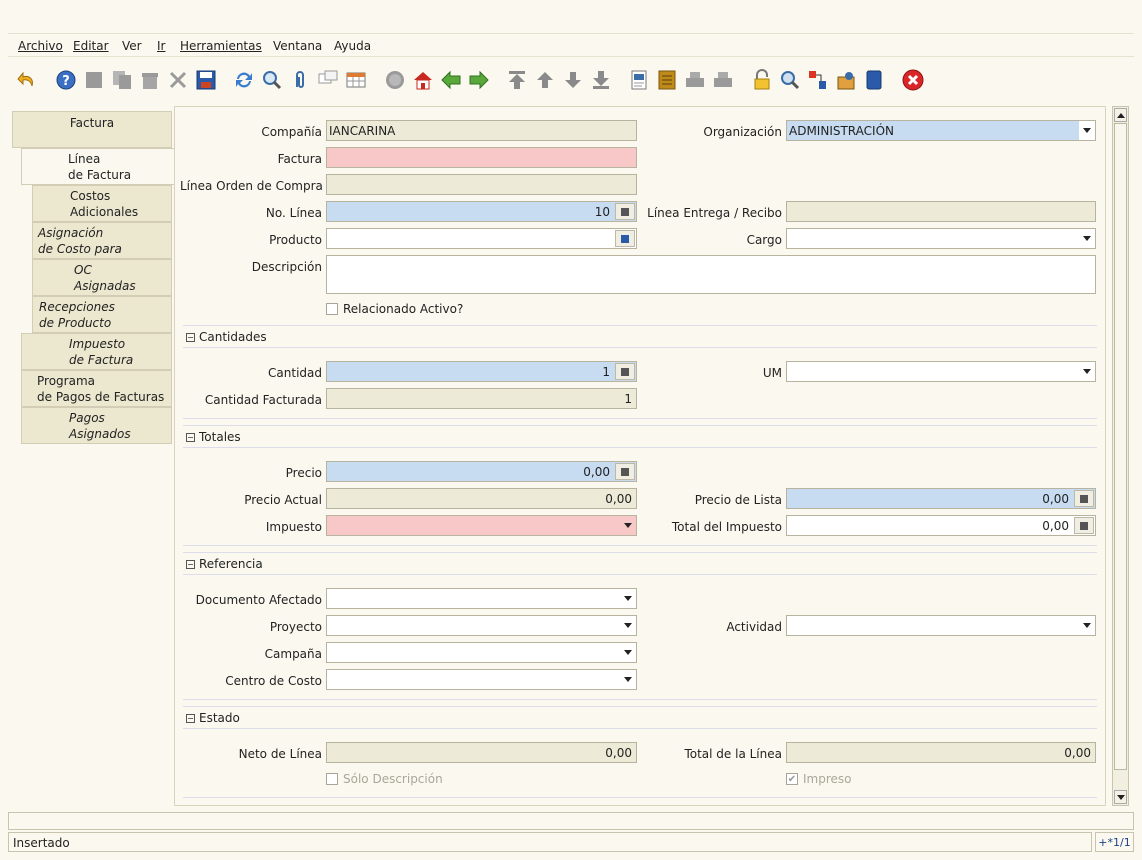 The width and height of the screenshot is (1142, 860). I want to click on menu-ir: Ir, so click(161, 46).